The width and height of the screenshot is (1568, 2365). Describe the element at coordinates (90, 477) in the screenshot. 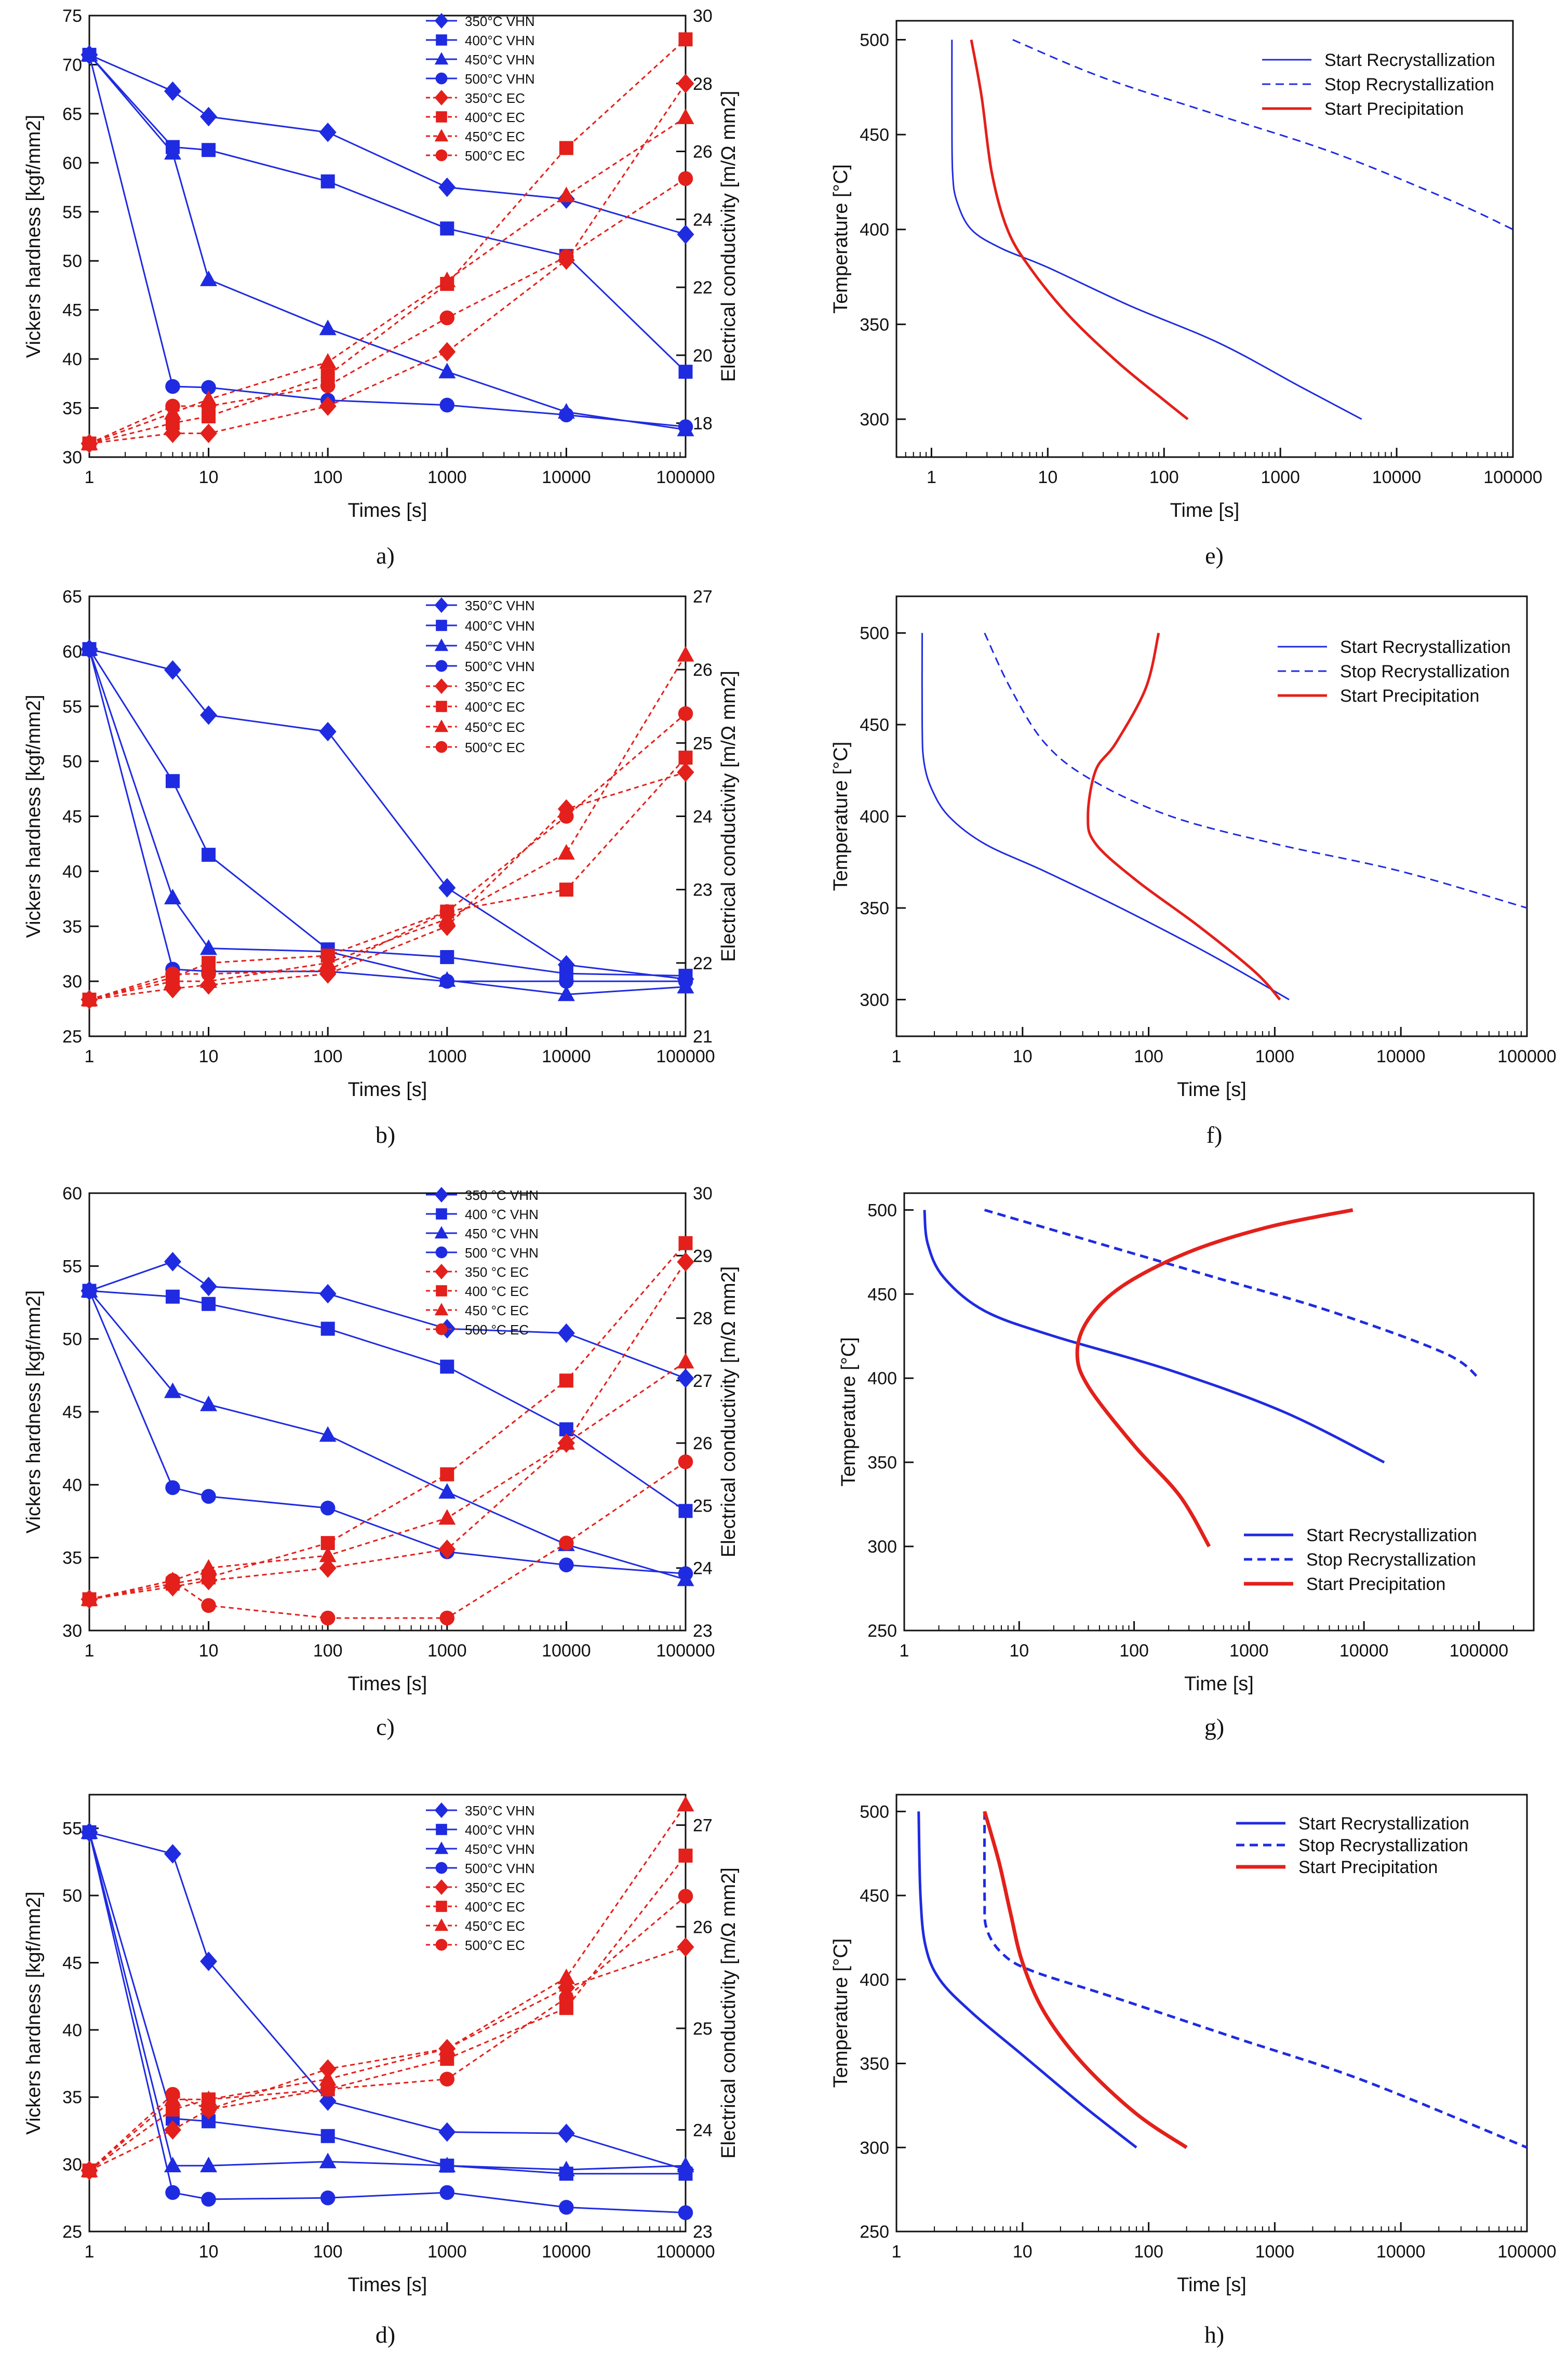

I see `panel-a-x-tick-label: 1` at that location.